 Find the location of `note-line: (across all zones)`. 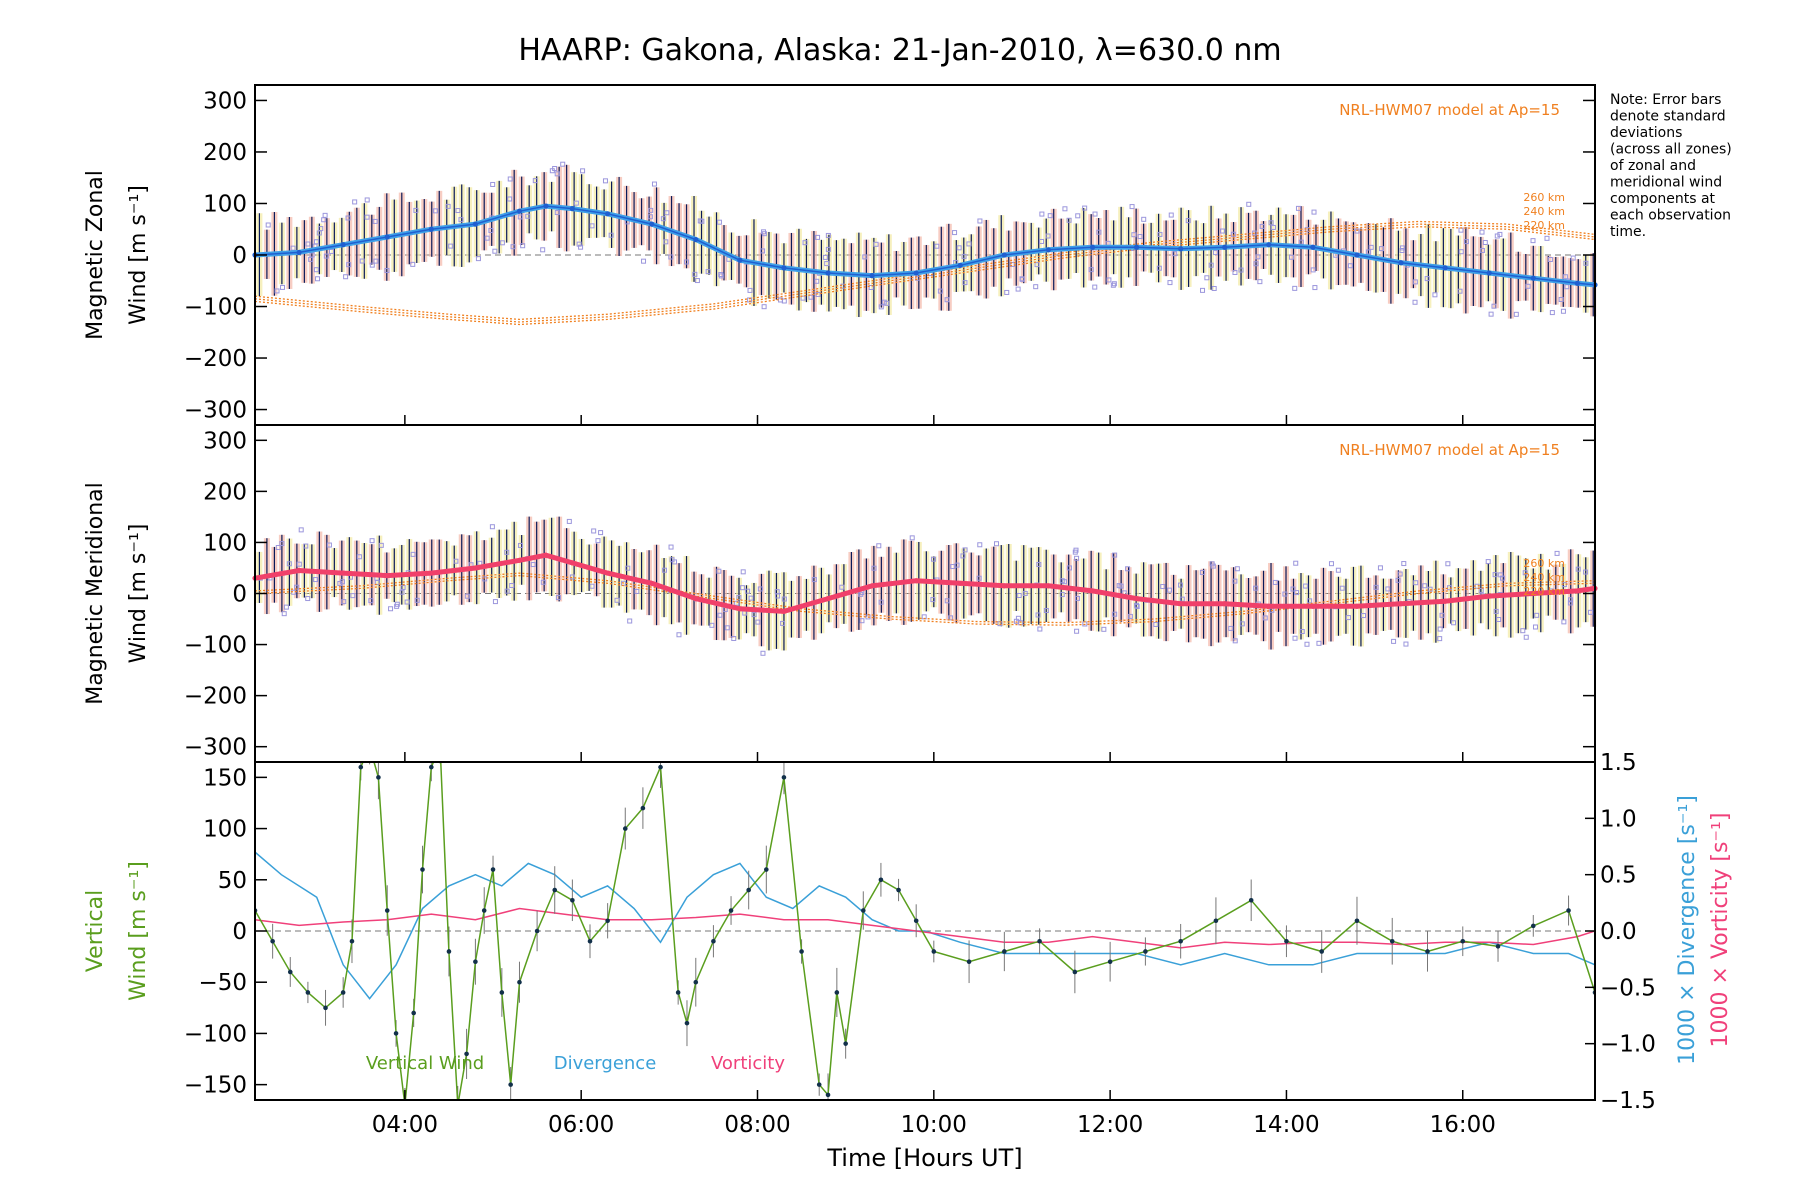

note-line: (across all zones) is located at coordinates (1671, 150).